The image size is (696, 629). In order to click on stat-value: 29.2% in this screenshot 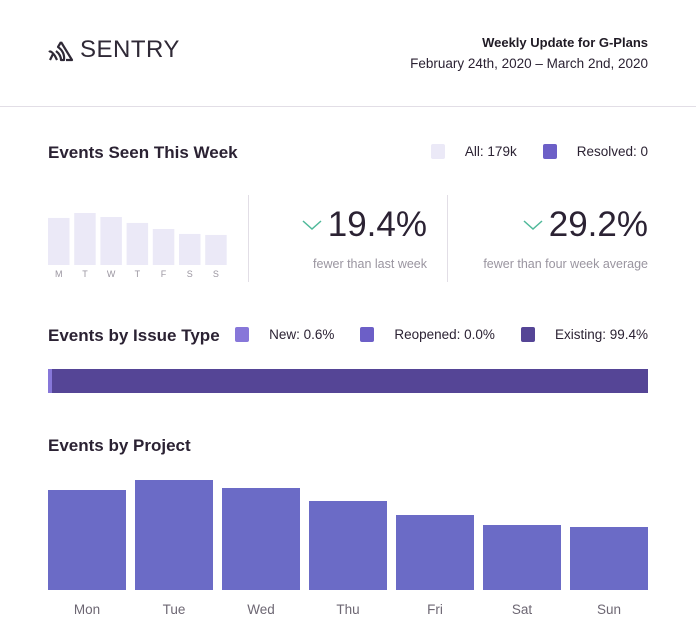, I will do `click(598, 224)`.